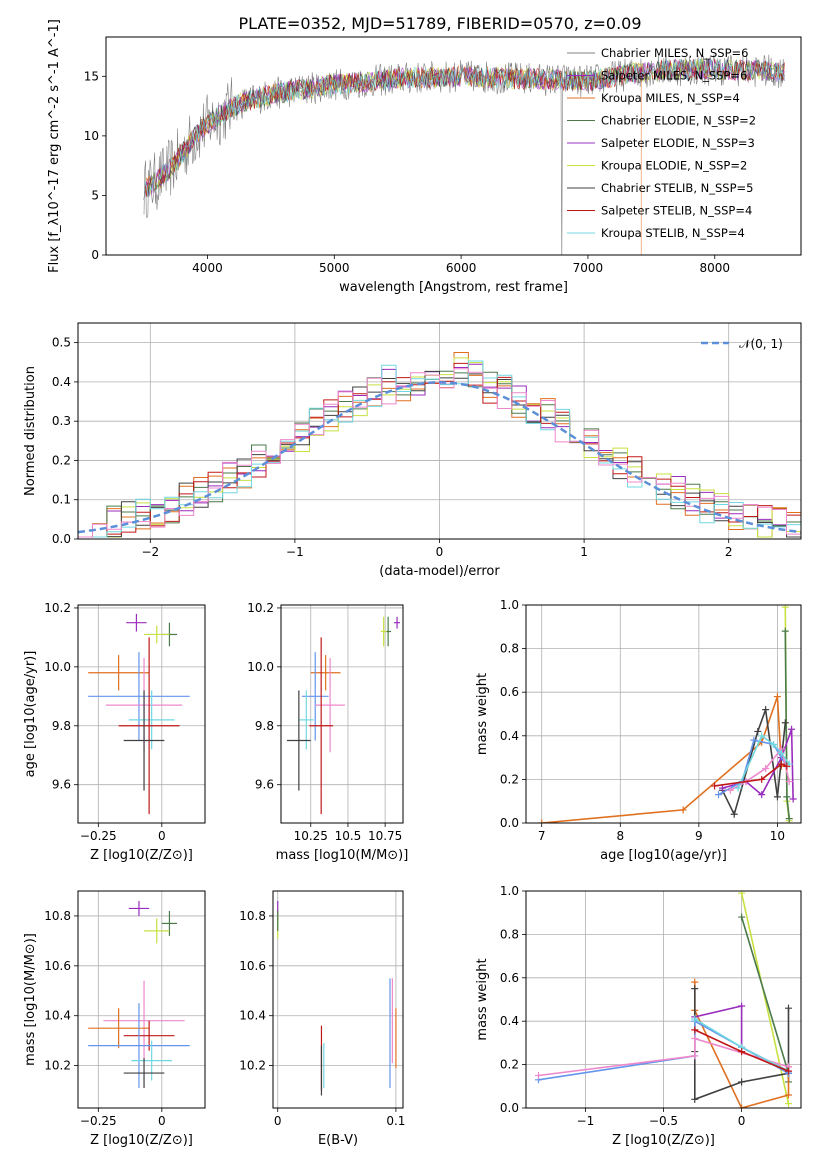 The height and width of the screenshot is (1170, 819). I want to click on y-tick-label: 0.6, so click(509, 978).